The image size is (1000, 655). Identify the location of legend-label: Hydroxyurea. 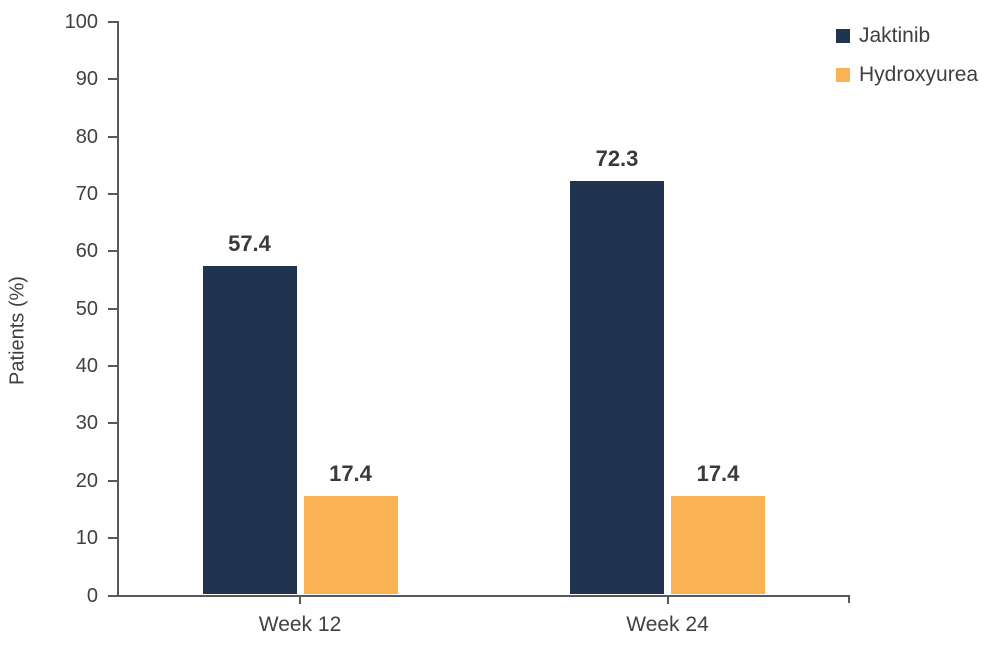
(919, 74).